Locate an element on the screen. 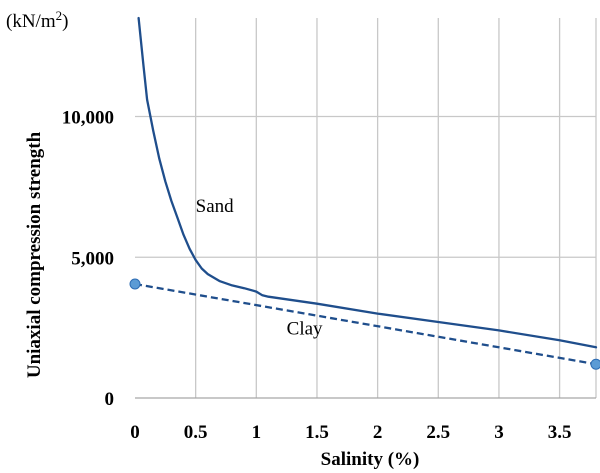 The image size is (600, 473). x-tick-label: 1.5 is located at coordinates (317, 432).